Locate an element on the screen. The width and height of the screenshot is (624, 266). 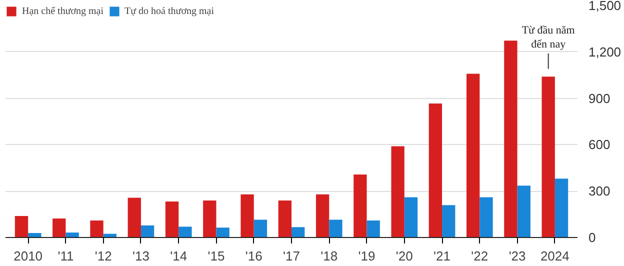
x-tick-label: '20 is located at coordinates (404, 256).